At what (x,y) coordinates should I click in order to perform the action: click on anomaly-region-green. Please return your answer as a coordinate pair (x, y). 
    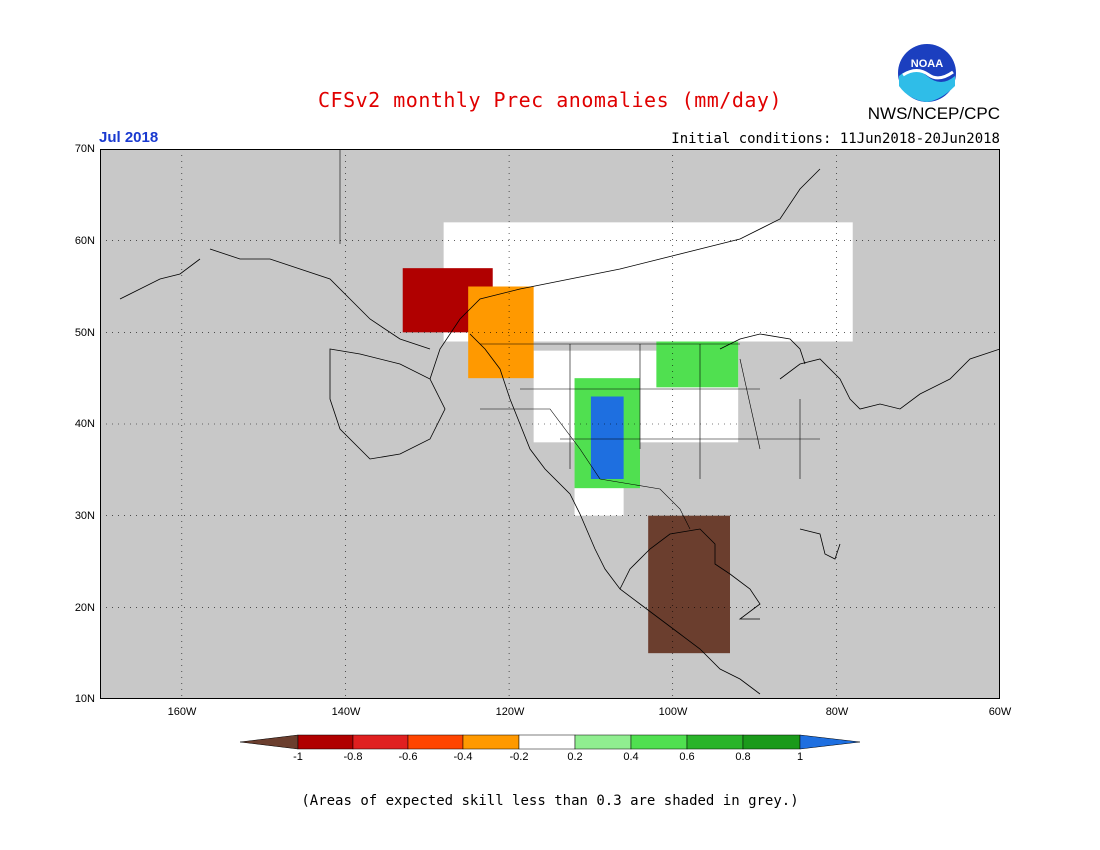
    Looking at the image, I should click on (697, 364).